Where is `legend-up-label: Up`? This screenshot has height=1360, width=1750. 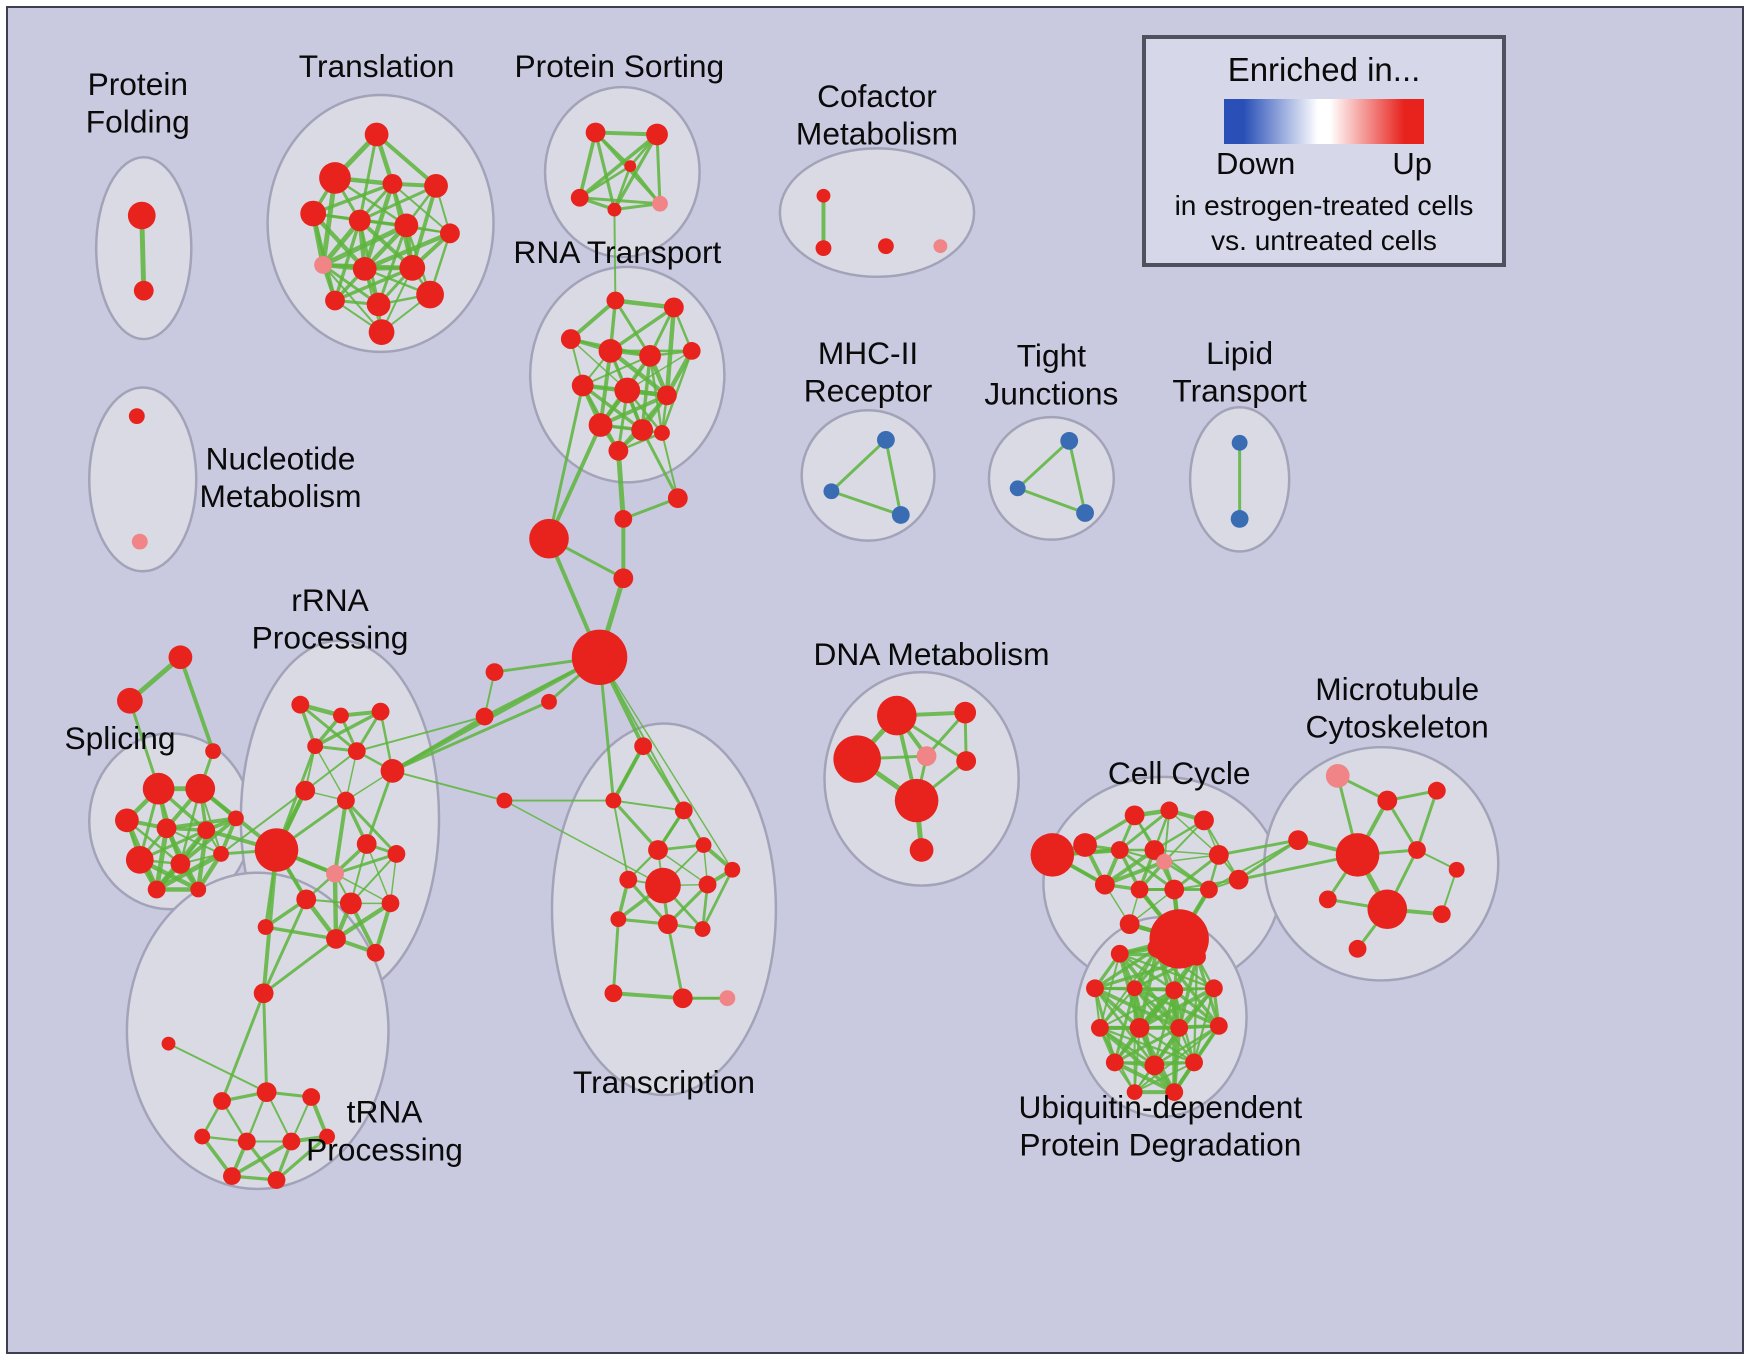
legend-up-label: Up is located at coordinates (1412, 163).